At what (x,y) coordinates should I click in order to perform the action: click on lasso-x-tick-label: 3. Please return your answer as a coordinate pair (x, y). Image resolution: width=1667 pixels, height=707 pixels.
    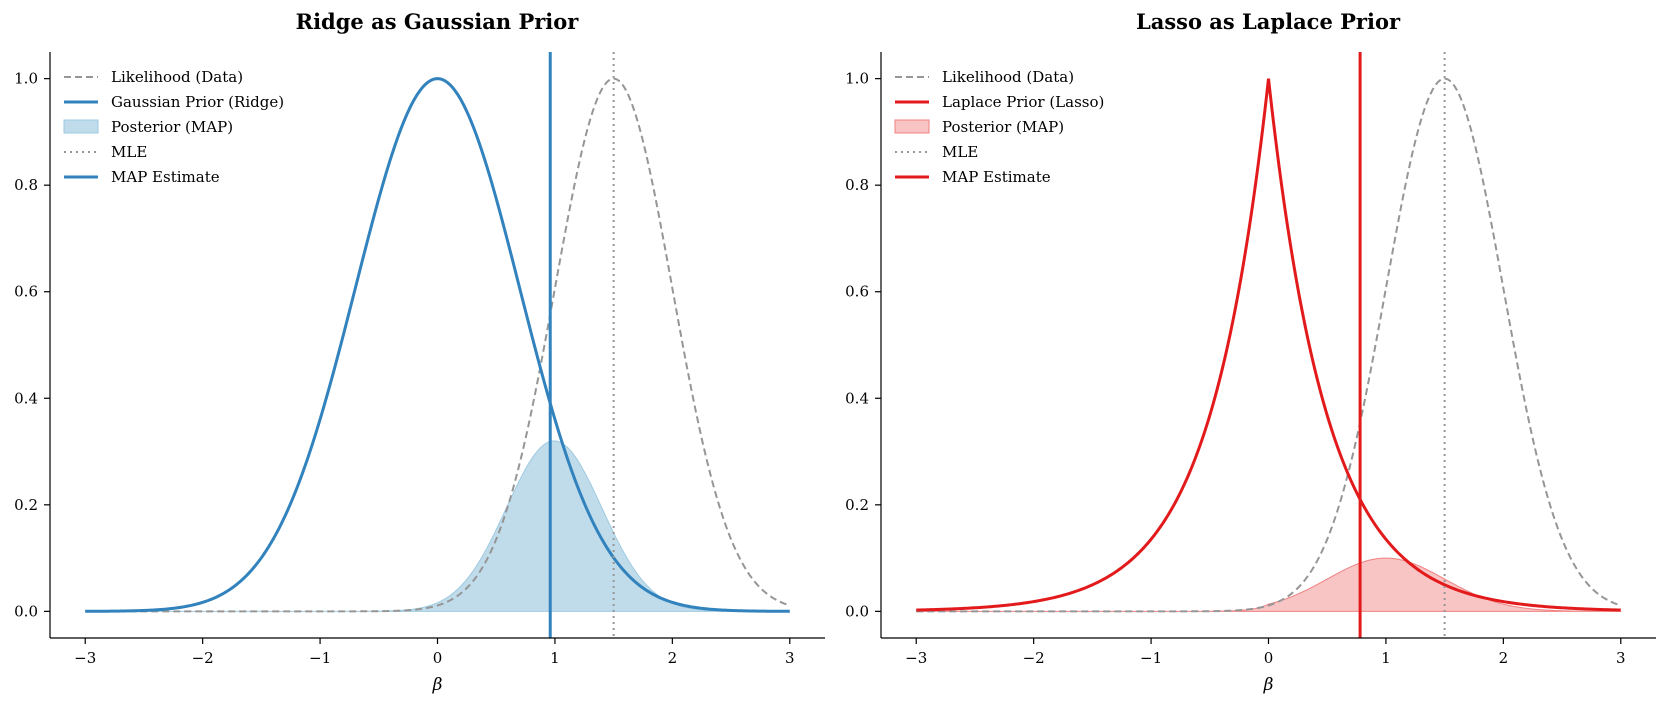
    Looking at the image, I should click on (1621, 658).